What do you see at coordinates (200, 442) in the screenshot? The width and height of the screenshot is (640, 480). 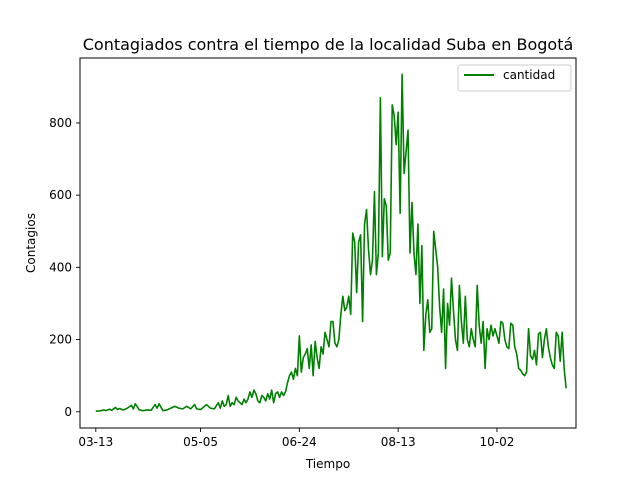 I see `x-tick-label: 05-05` at bounding box center [200, 442].